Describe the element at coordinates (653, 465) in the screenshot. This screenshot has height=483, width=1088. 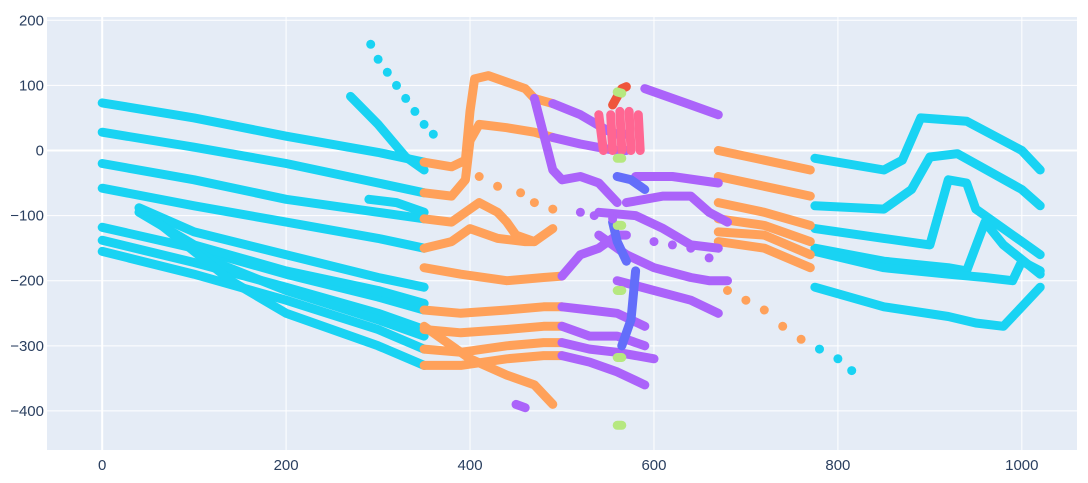
I see `x-tick-label: 600` at that location.